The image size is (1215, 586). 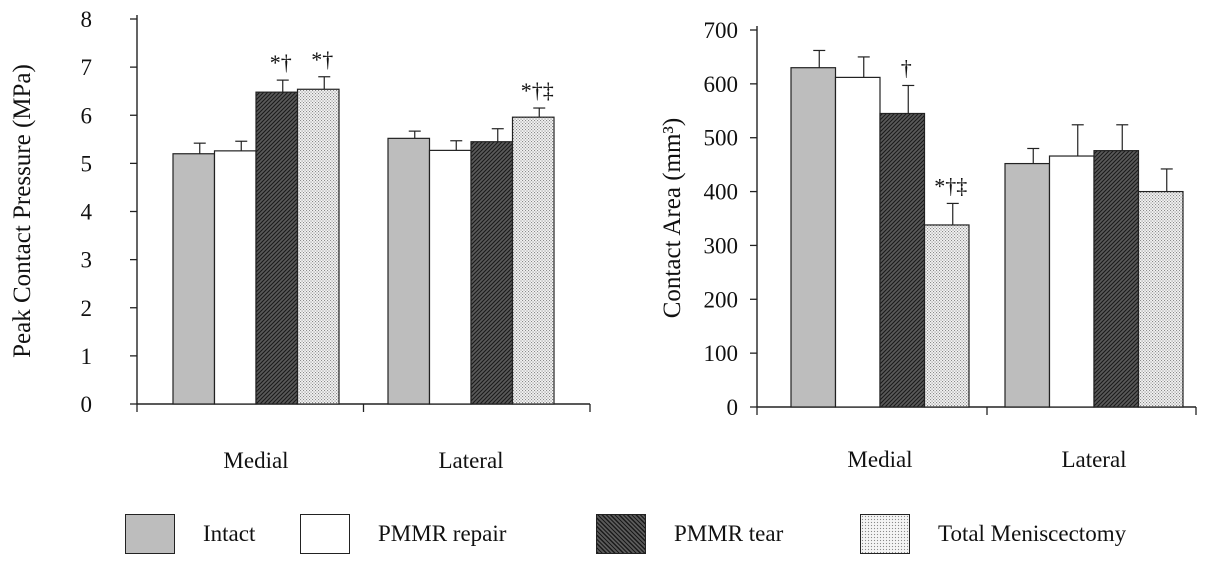 What do you see at coordinates (22, 211) in the screenshot?
I see `y-axis-label: Peak Contact Pressure (MPa)` at bounding box center [22, 211].